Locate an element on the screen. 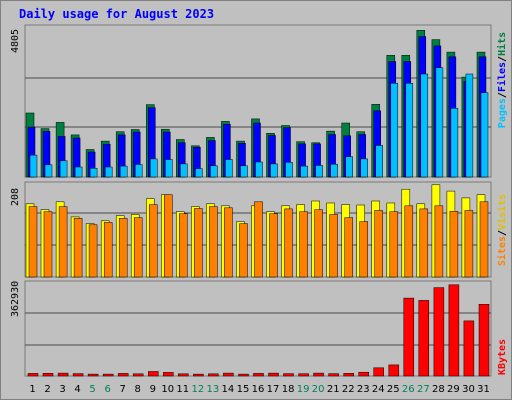 The width and height of the screenshot is (512, 400). x-tick-label-23: 23 is located at coordinates (363, 389).